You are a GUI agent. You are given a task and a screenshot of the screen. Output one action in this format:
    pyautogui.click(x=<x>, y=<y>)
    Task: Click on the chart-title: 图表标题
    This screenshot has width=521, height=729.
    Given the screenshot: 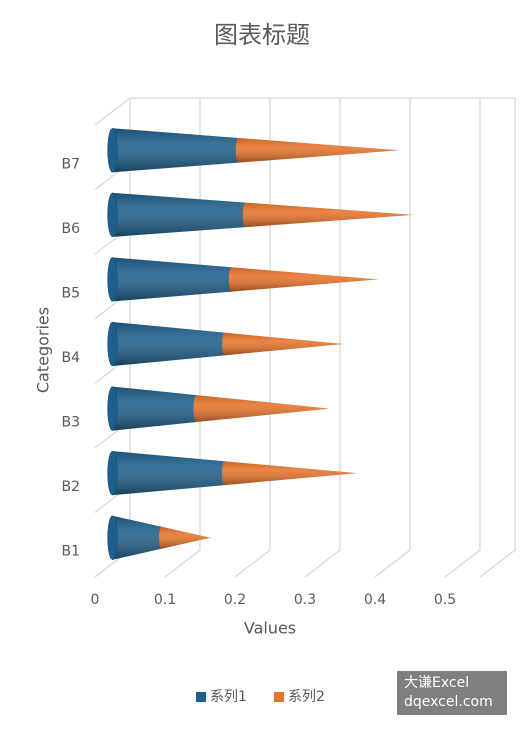 What is the action you would take?
    pyautogui.click(x=262, y=35)
    